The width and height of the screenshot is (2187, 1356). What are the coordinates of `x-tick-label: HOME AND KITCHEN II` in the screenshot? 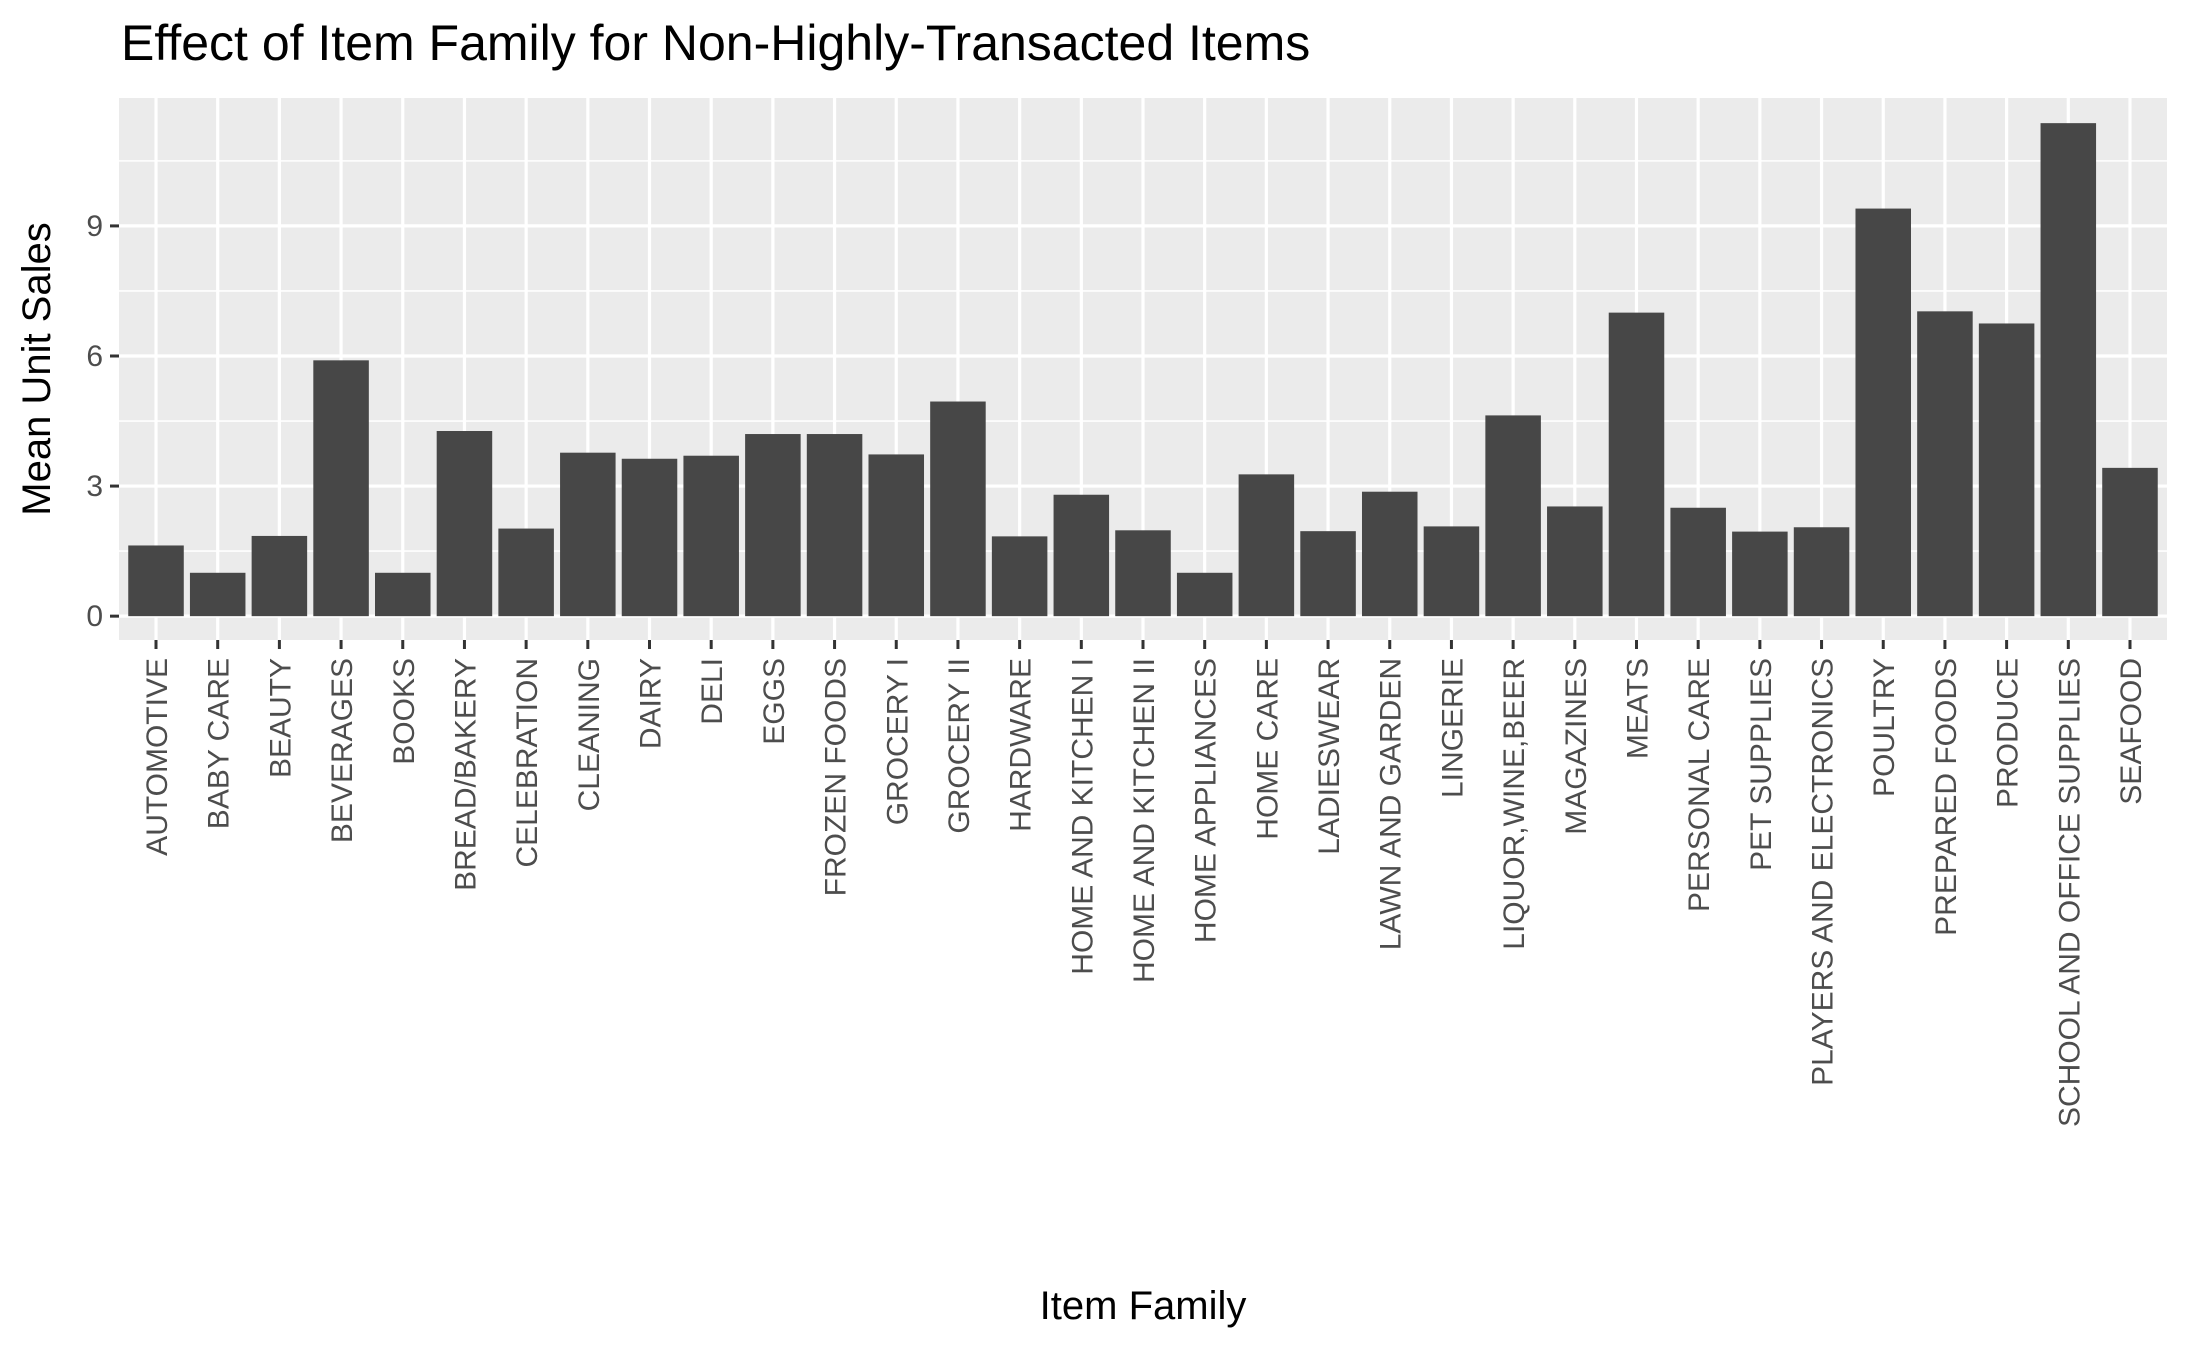 It's located at (1144, 820).